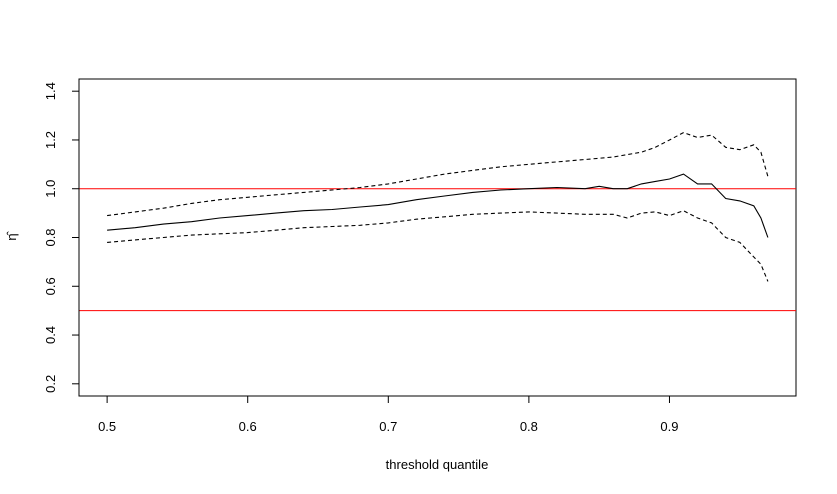 The width and height of the screenshot is (837, 494). Describe the element at coordinates (248, 426) in the screenshot. I see `x-tick-label: 0.6` at that location.